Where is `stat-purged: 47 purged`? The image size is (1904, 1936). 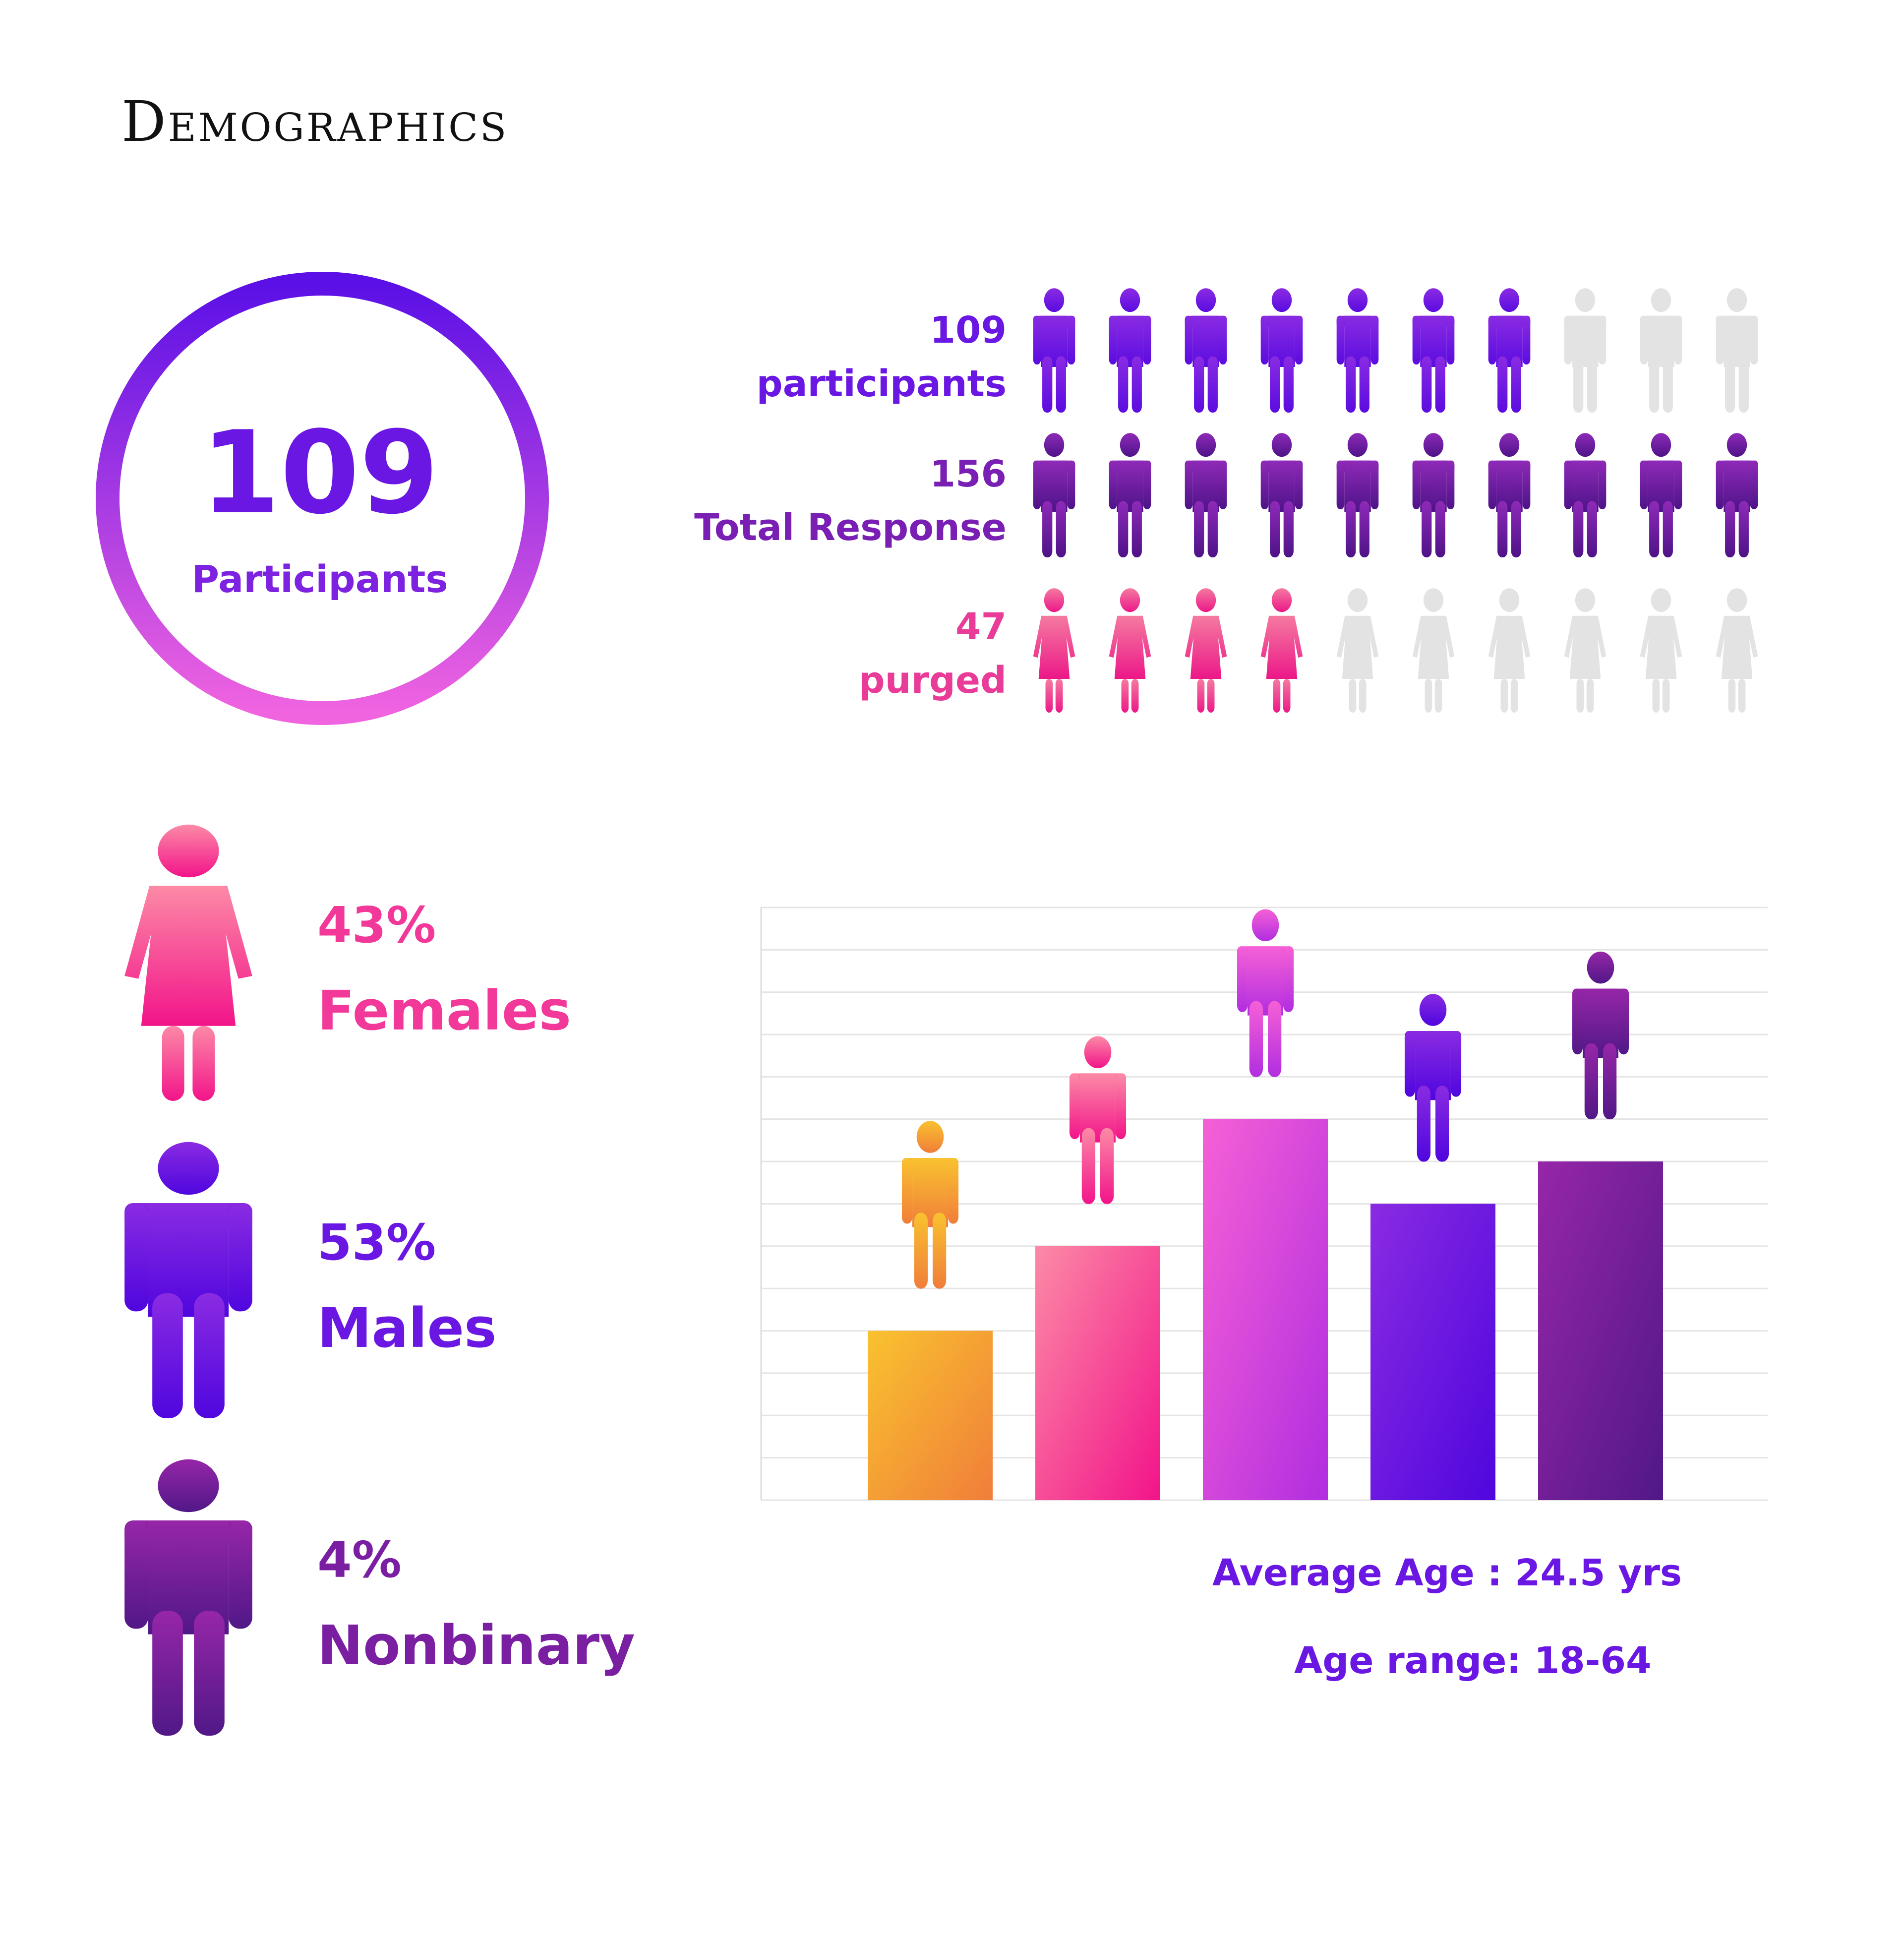 stat-purged: 47 purged is located at coordinates (933, 653).